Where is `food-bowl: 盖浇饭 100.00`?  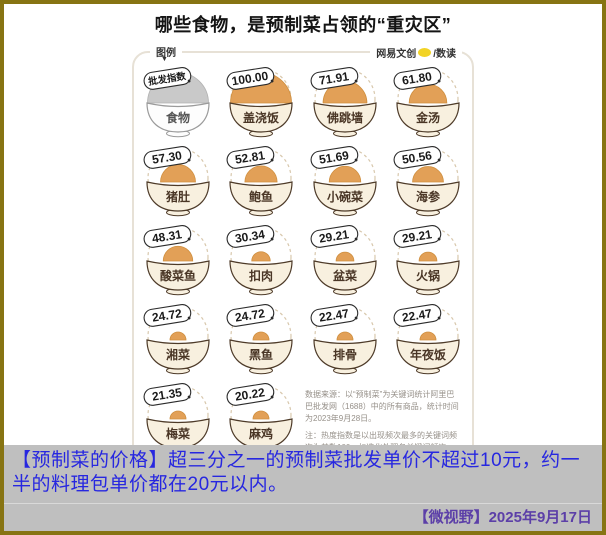 food-bowl: 盖浇饭 100.00 is located at coordinates (262, 102).